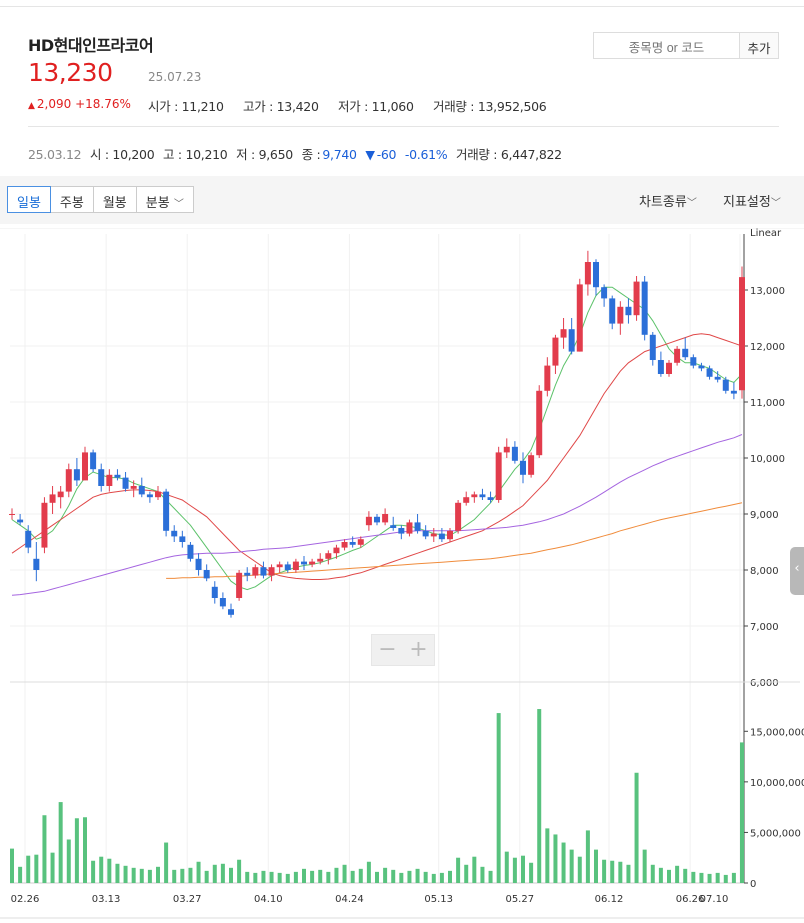 The height and width of the screenshot is (923, 804). Describe the element at coordinates (79, 104) in the screenshot. I see `price-change: ▲ 2,090 +18.76%` at that location.